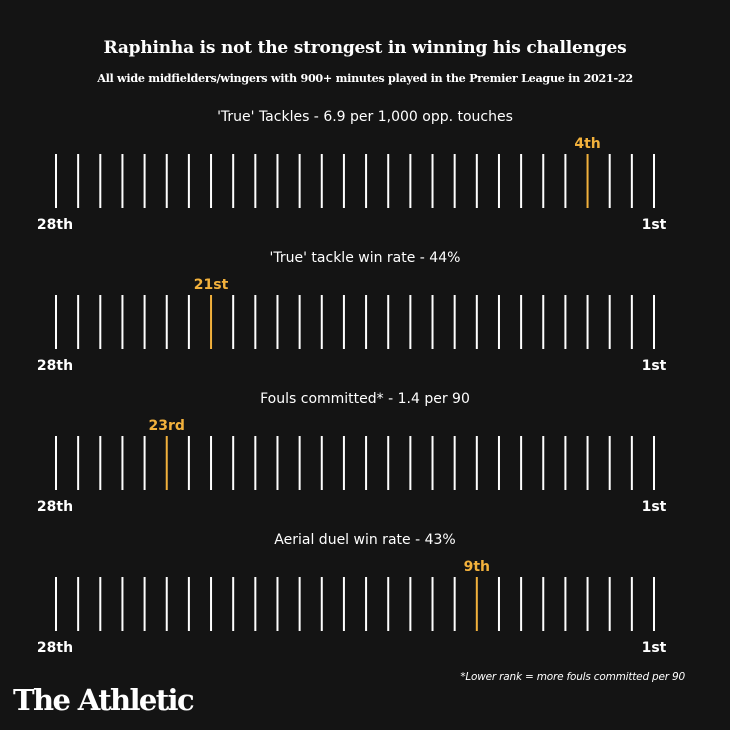 Image resolution: width=730 pixels, height=730 pixels. What do you see at coordinates (352, 594) in the screenshot?
I see `metric-group: Aerial duel win rate - 43% 9th 28th 1st` at bounding box center [352, 594].